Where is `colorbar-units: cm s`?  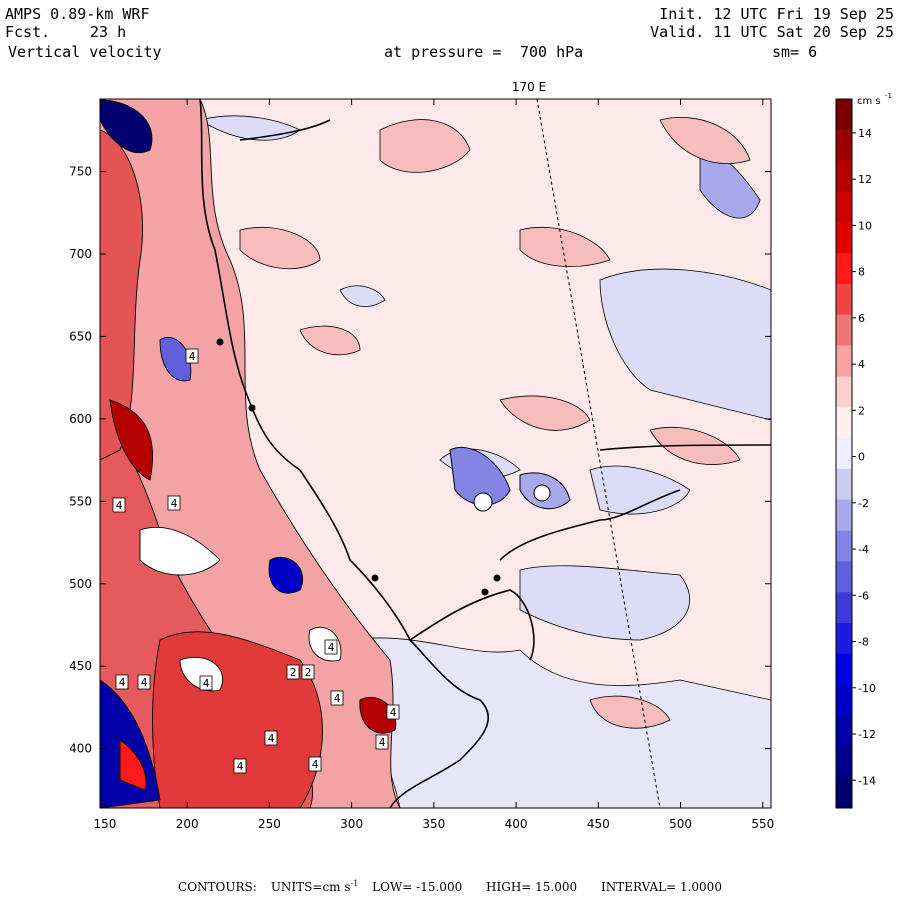 colorbar-units: cm s is located at coordinates (869, 101).